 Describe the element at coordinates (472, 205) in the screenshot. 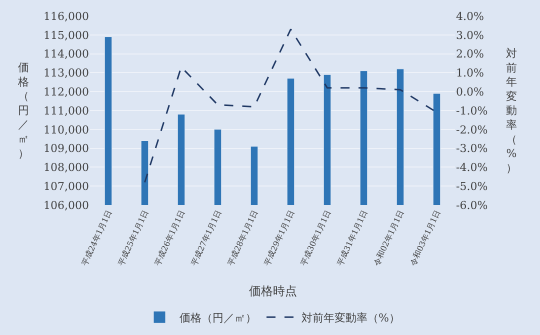

I see `y2-tick-label: -6.0%` at that location.